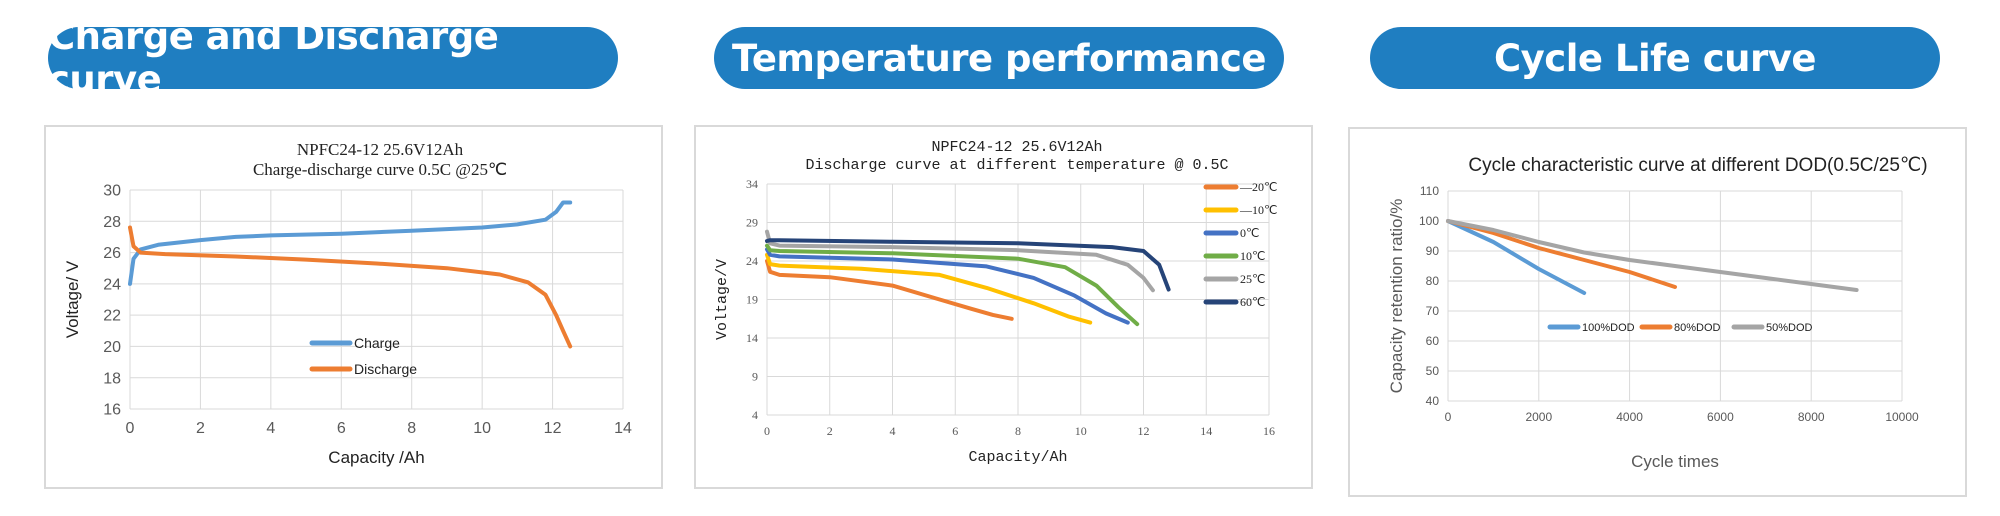 The image size is (2000, 516). I want to click on legend-label: Charge, so click(377, 343).